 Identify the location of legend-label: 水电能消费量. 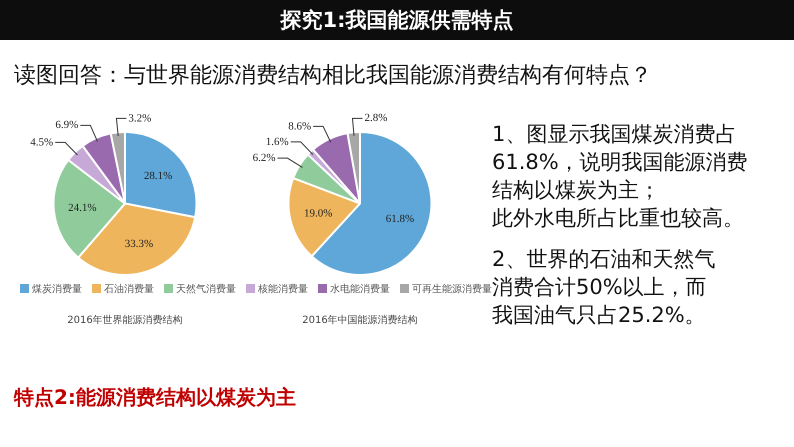
(359, 289).